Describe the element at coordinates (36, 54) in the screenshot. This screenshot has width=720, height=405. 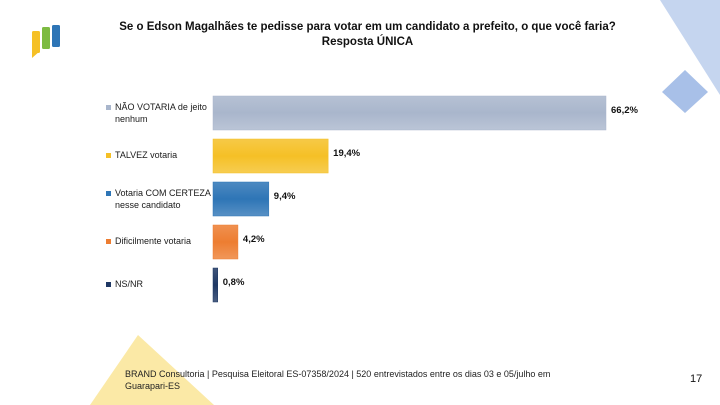
I see `logo-bubble-tail` at that location.